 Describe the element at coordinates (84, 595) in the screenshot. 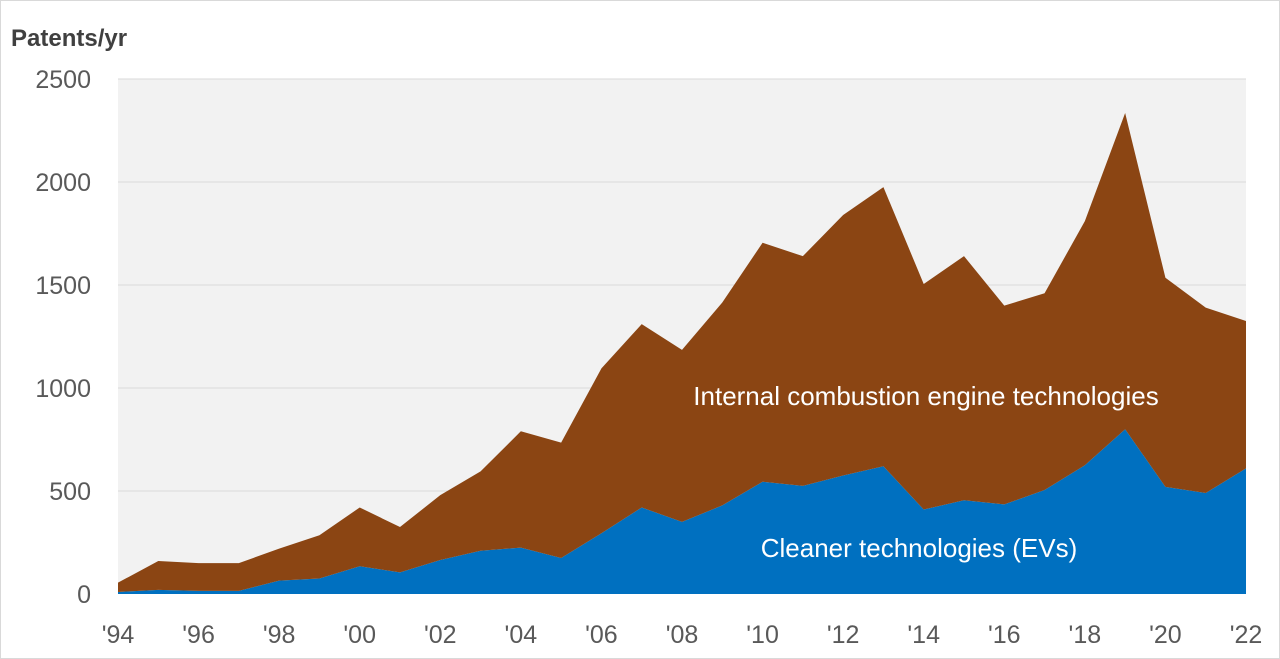

I see `y-tick-label-0: 0` at that location.